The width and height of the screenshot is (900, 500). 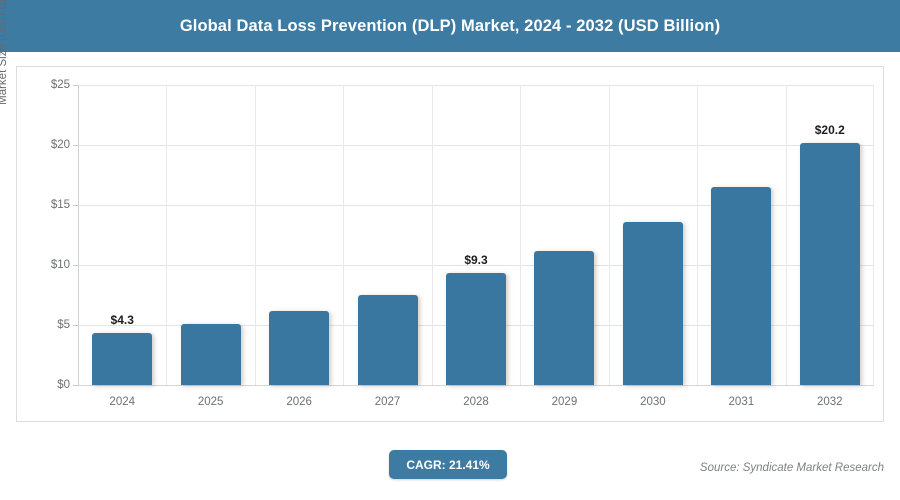 I want to click on y-axis-tick-label: $25, so click(x=60, y=85).